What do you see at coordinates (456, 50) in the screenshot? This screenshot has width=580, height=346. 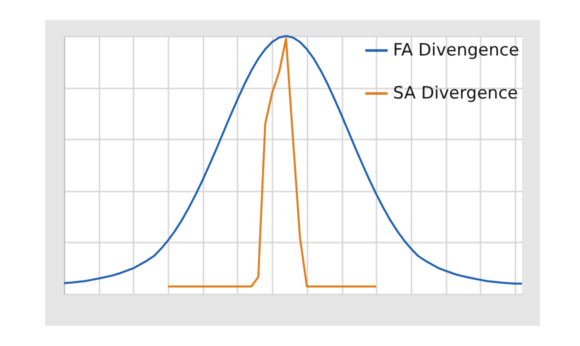 I see `legend-label: FA Divengence` at bounding box center [456, 50].